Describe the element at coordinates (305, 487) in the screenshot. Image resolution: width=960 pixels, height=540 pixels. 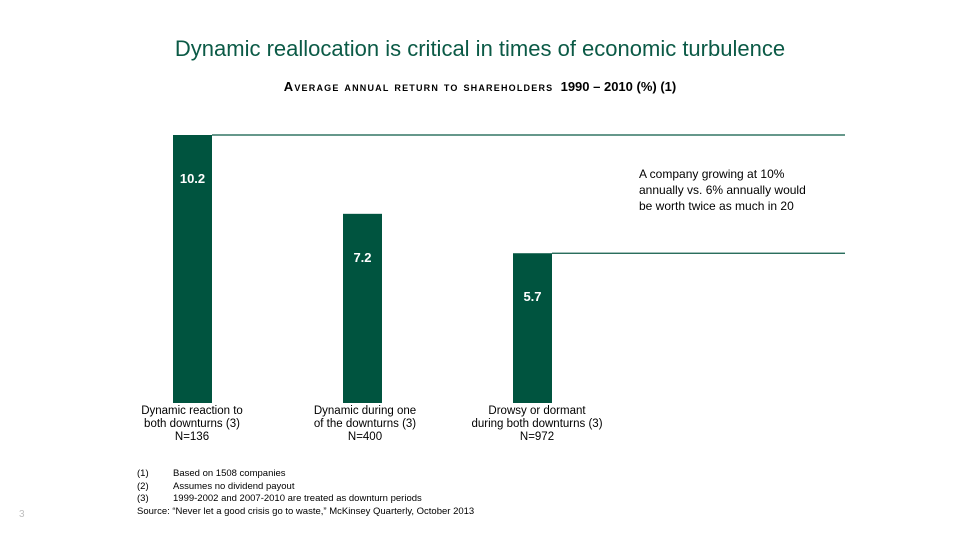
I see `footnote: (2) Assumes no dividend payout` at that location.